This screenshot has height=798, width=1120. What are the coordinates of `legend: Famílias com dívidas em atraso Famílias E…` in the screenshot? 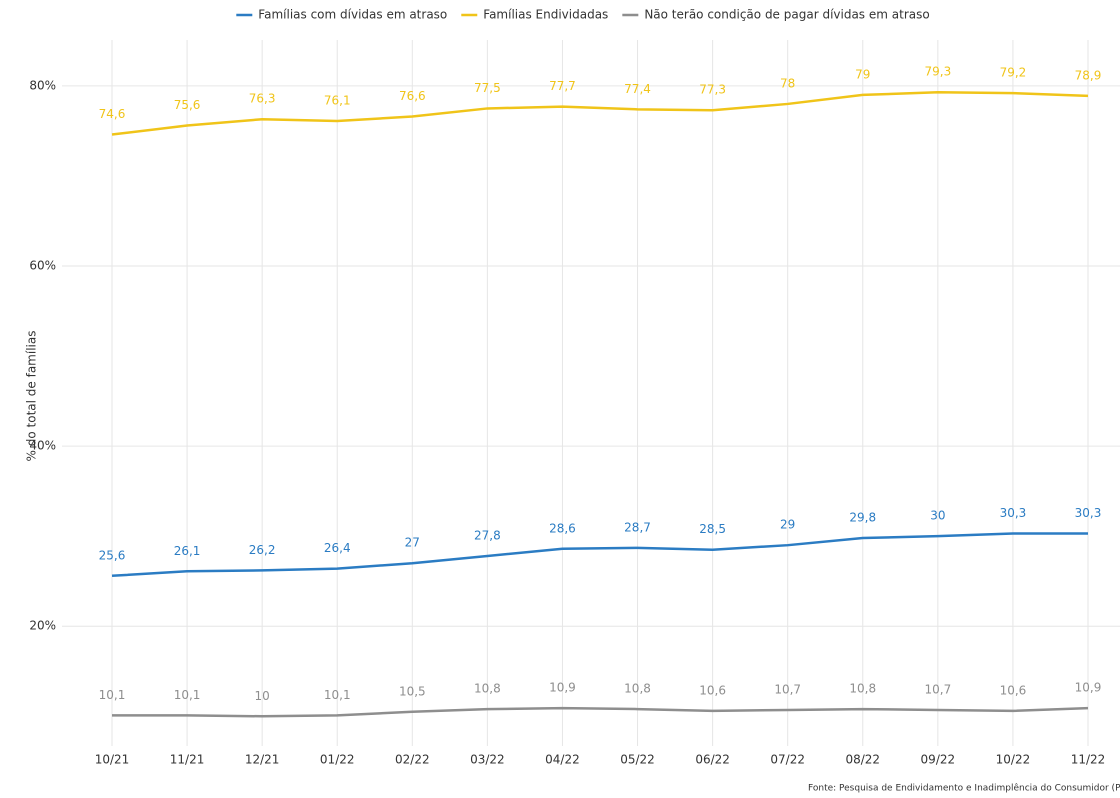 It's located at (583, 15).